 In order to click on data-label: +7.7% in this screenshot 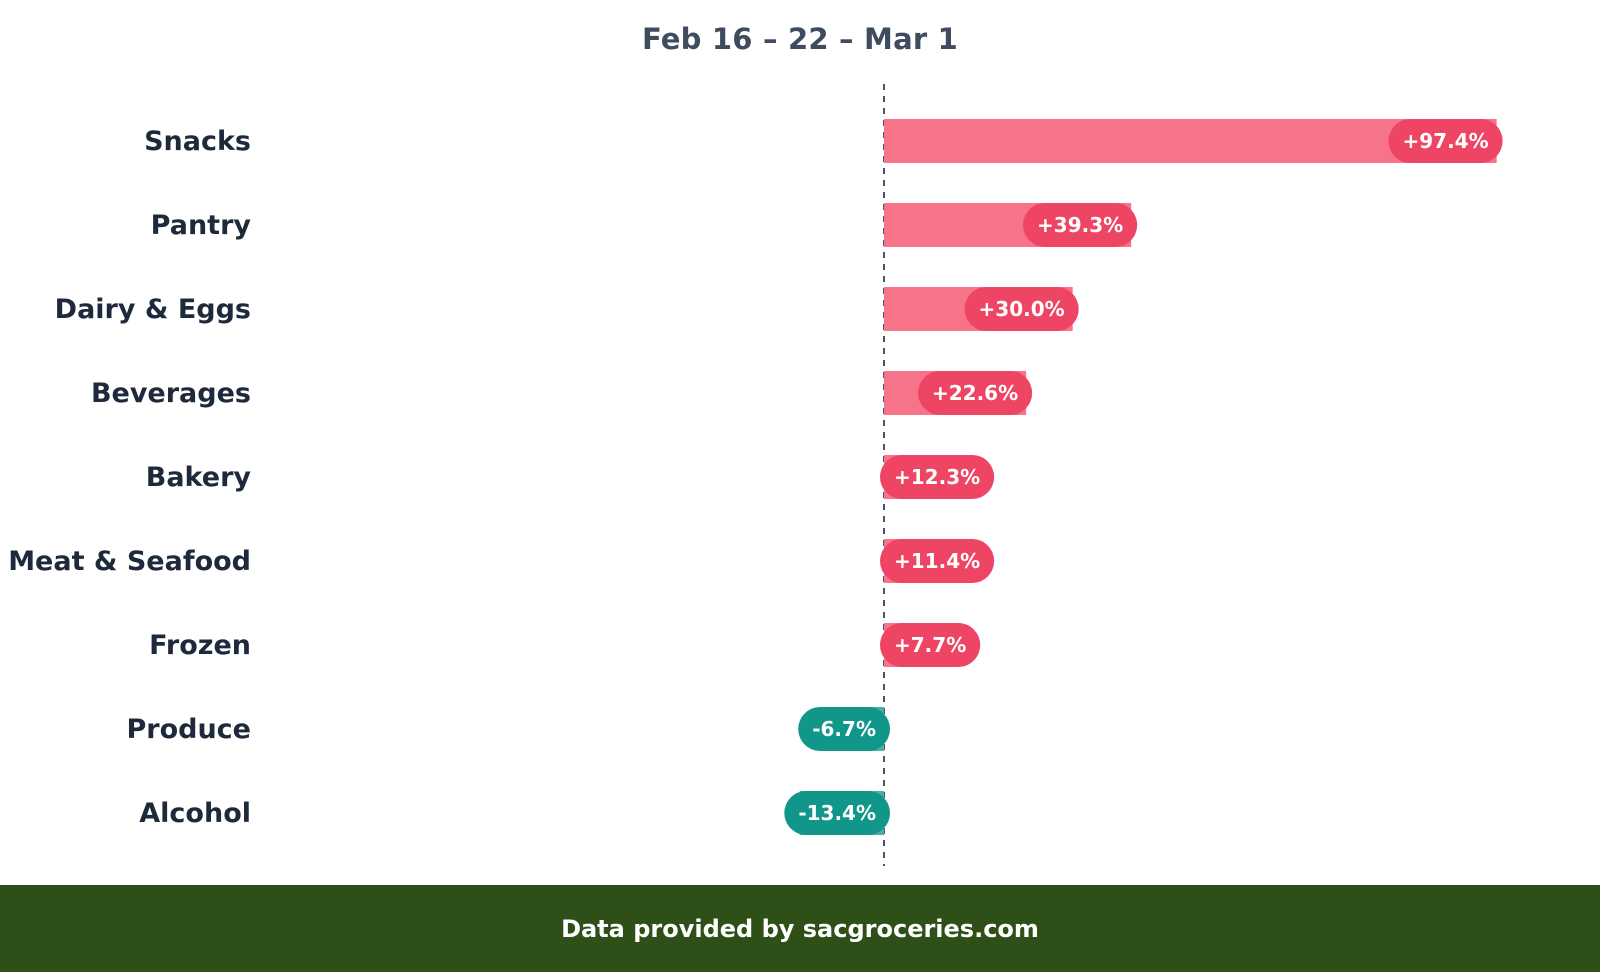, I will do `click(930, 645)`.